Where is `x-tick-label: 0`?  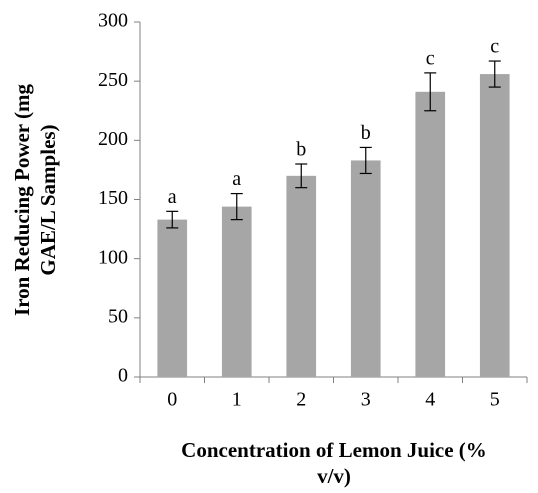
x-tick-label: 0 is located at coordinates (172, 400).